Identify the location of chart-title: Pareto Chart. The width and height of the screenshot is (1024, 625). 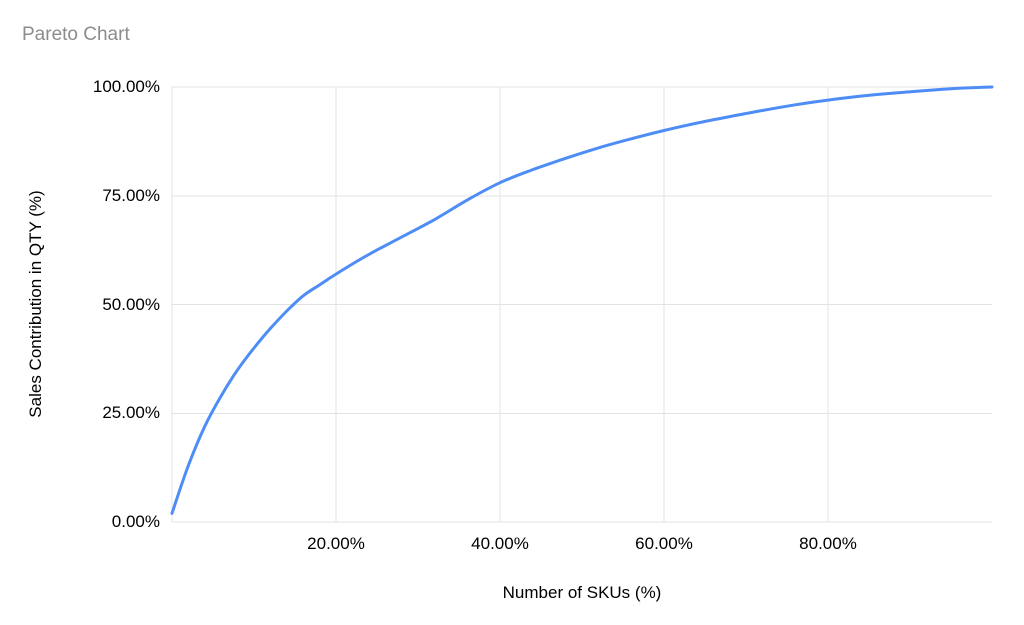
(76, 34).